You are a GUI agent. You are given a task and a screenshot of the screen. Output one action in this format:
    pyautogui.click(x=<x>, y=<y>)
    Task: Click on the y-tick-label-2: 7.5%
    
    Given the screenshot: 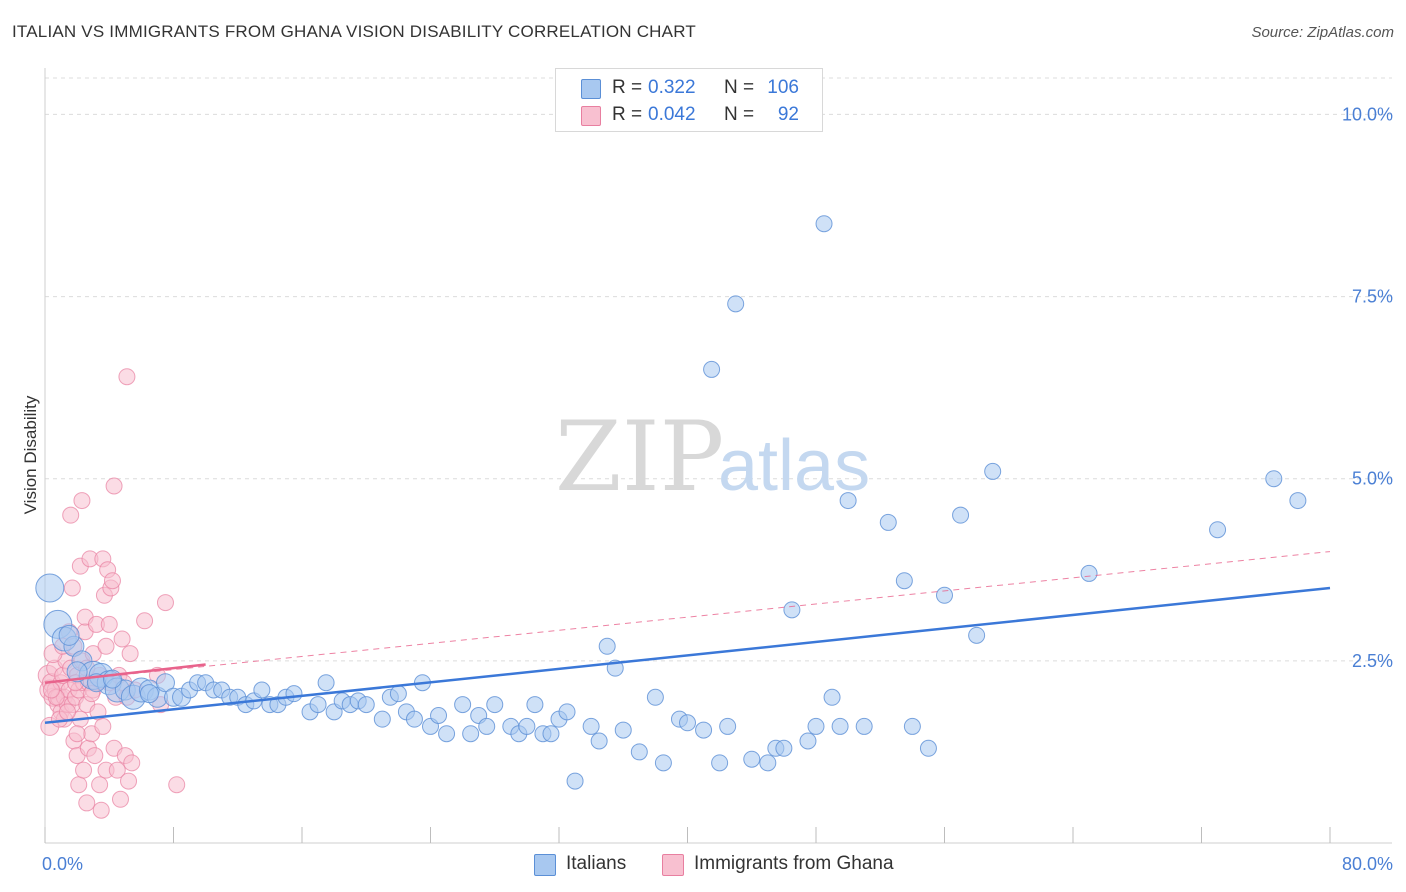 What is the action you would take?
    pyautogui.click(x=1372, y=297)
    